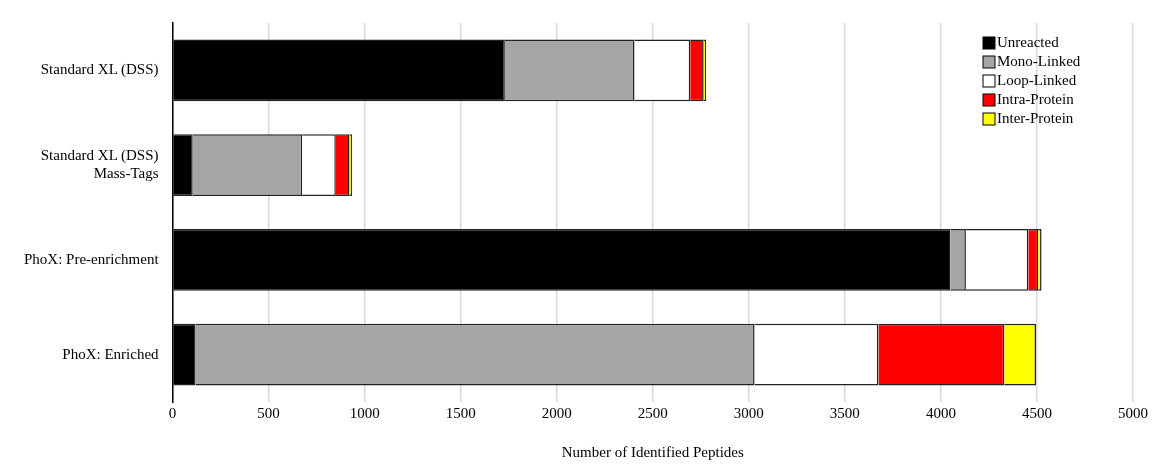 This screenshot has width=1163, height=471. Describe the element at coordinates (172, 412) in the screenshot. I see `x-tick-label: 0` at that location.